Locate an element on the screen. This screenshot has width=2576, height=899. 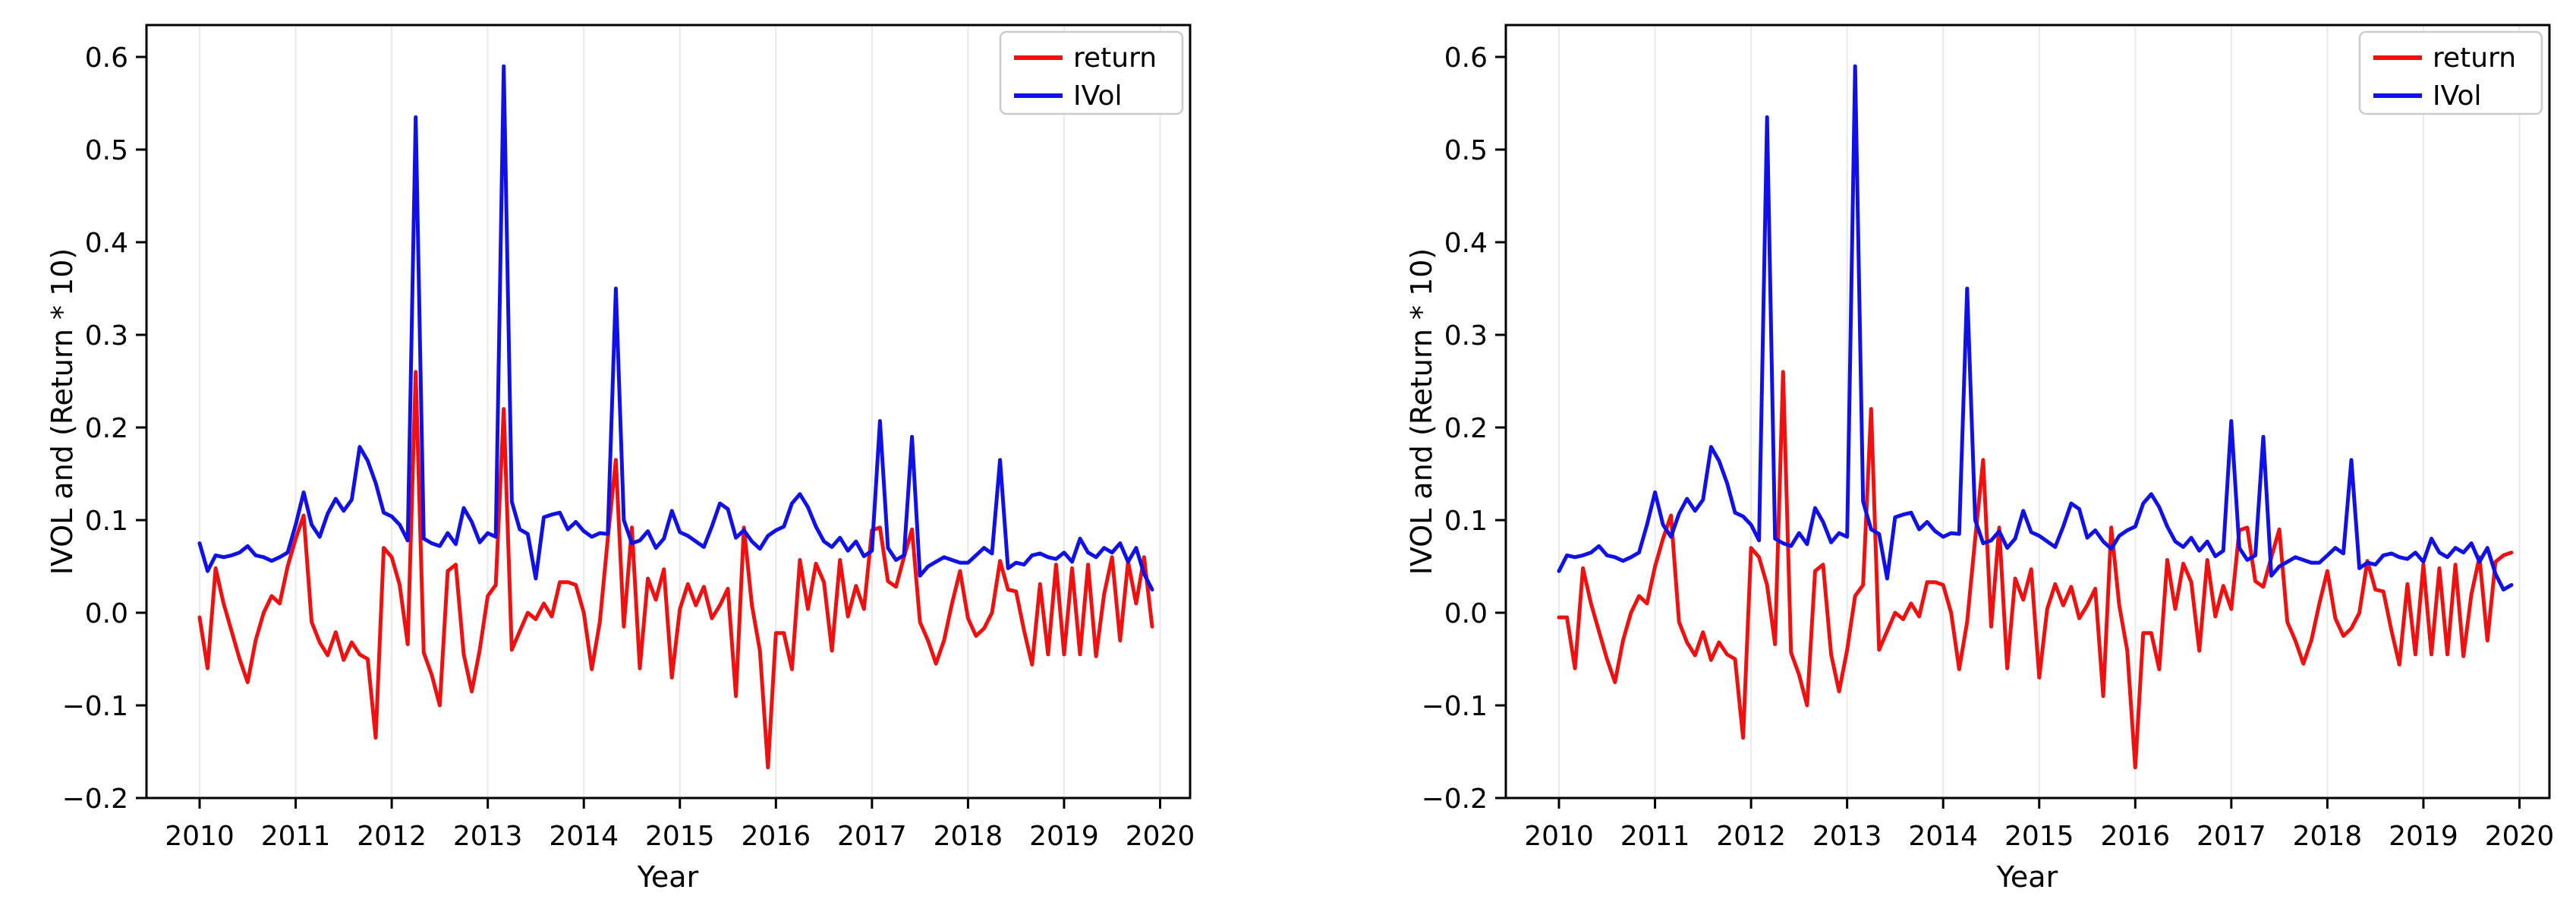
legend-right: return IVol is located at coordinates (2450, 72).